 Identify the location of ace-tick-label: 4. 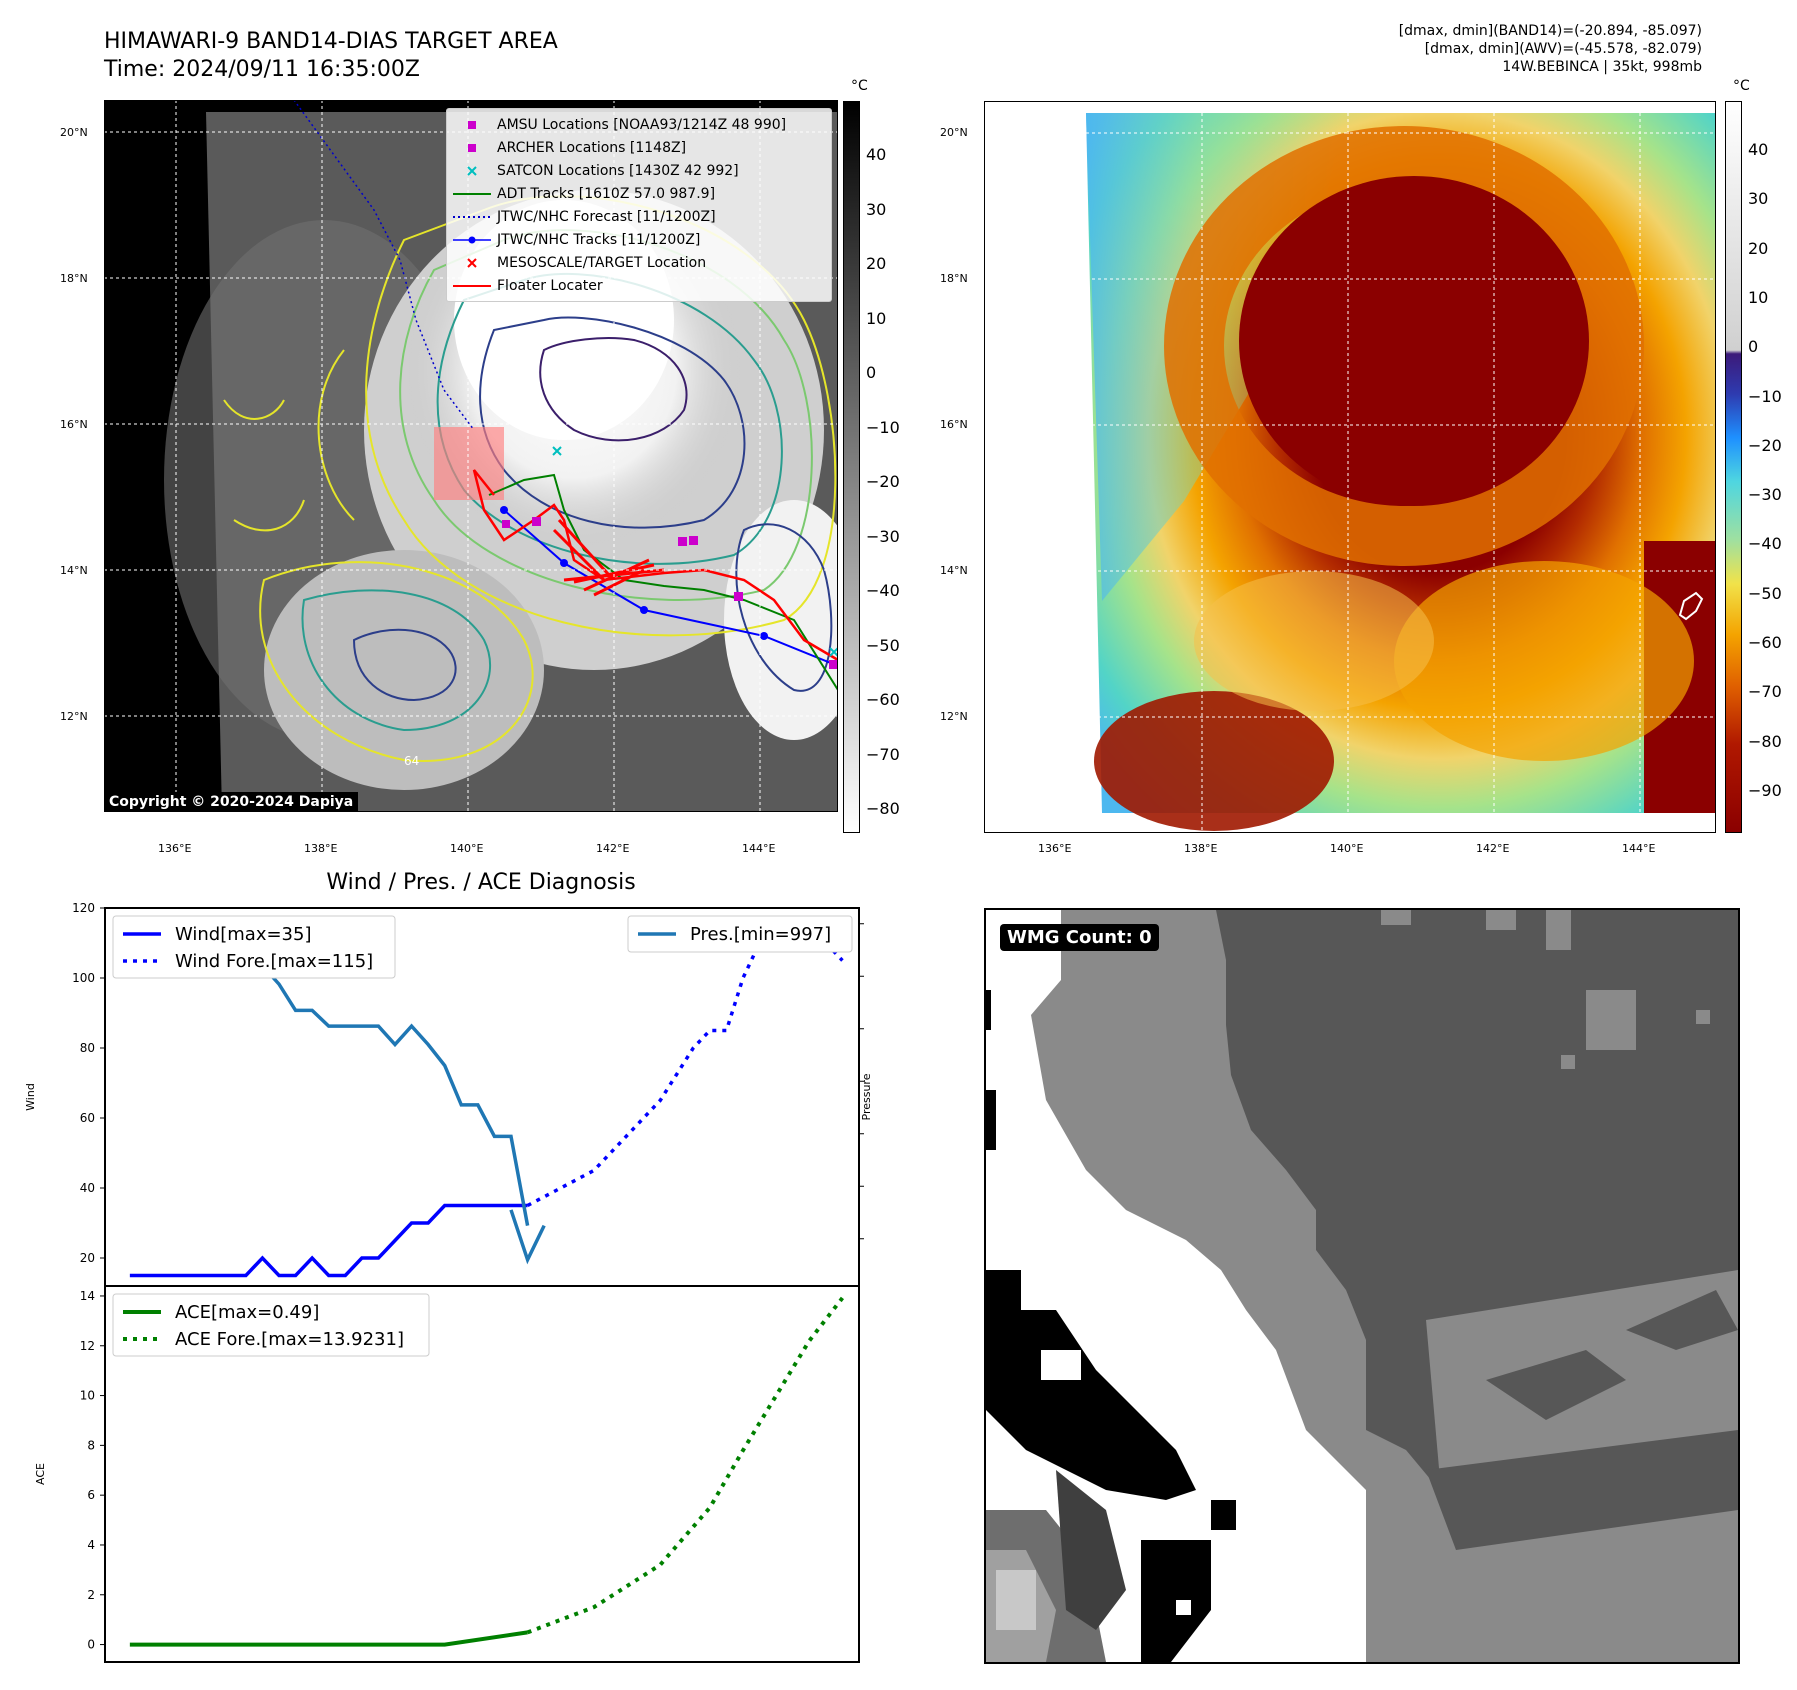
(91, 1545).